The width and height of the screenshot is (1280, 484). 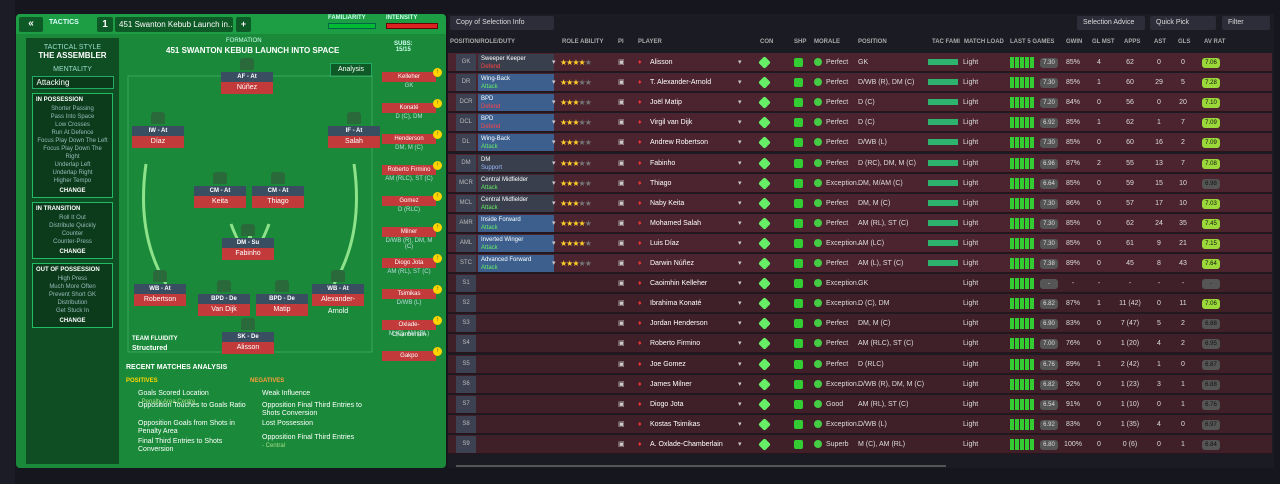 What do you see at coordinates (675, 344) in the screenshot?
I see `player-name: Roberto Firmino` at bounding box center [675, 344].